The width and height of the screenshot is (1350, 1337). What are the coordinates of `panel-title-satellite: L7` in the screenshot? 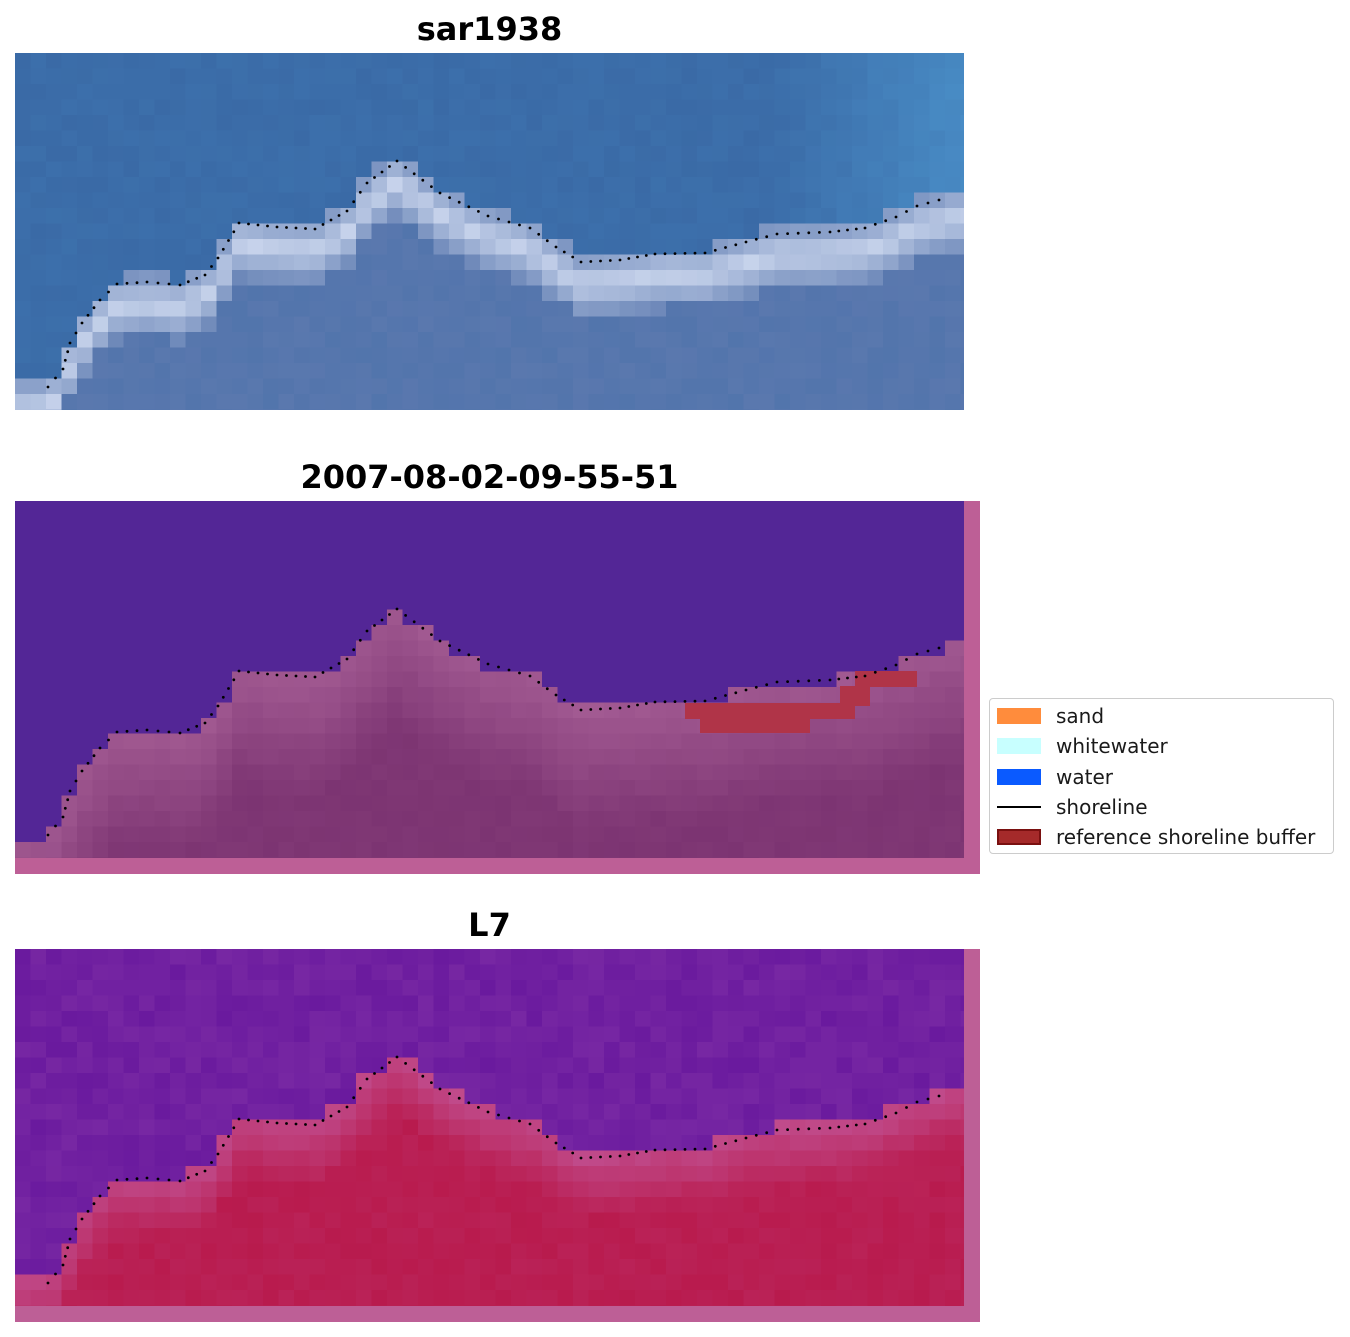 It's located at (489, 925).